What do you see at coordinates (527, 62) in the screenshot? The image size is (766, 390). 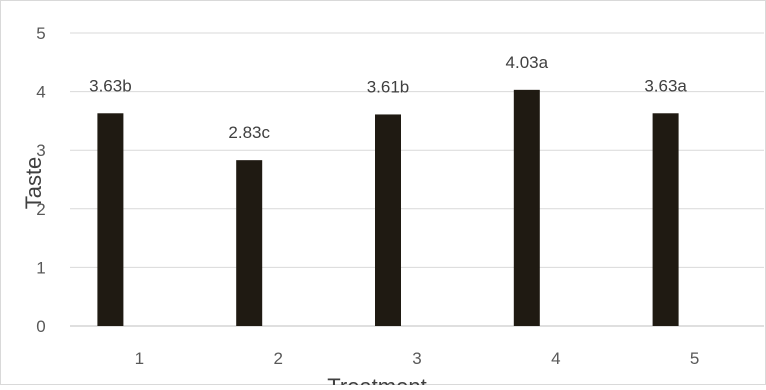 I see `data-label: 4.03a` at bounding box center [527, 62].